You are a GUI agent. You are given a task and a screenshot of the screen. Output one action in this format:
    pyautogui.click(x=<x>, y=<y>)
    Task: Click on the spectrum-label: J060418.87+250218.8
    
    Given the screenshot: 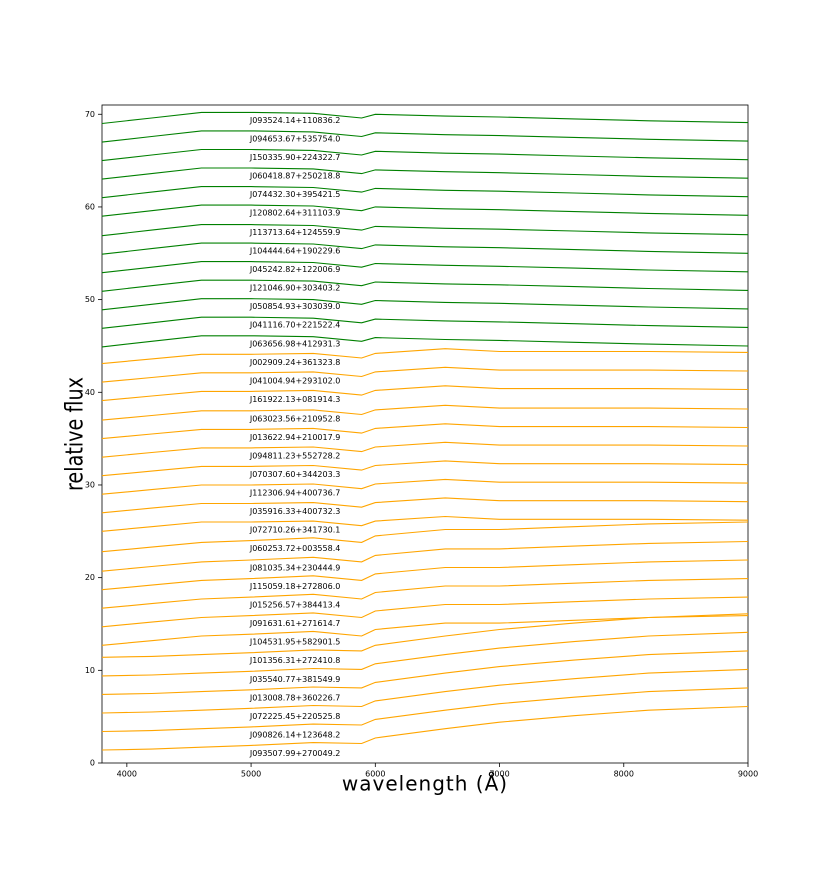 What is the action you would take?
    pyautogui.click(x=294, y=176)
    